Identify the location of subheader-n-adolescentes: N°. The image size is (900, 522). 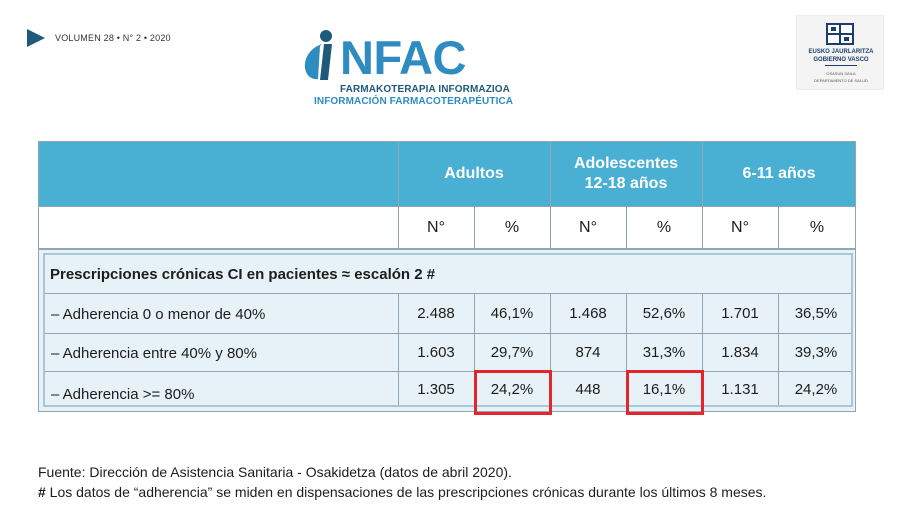
(588, 227).